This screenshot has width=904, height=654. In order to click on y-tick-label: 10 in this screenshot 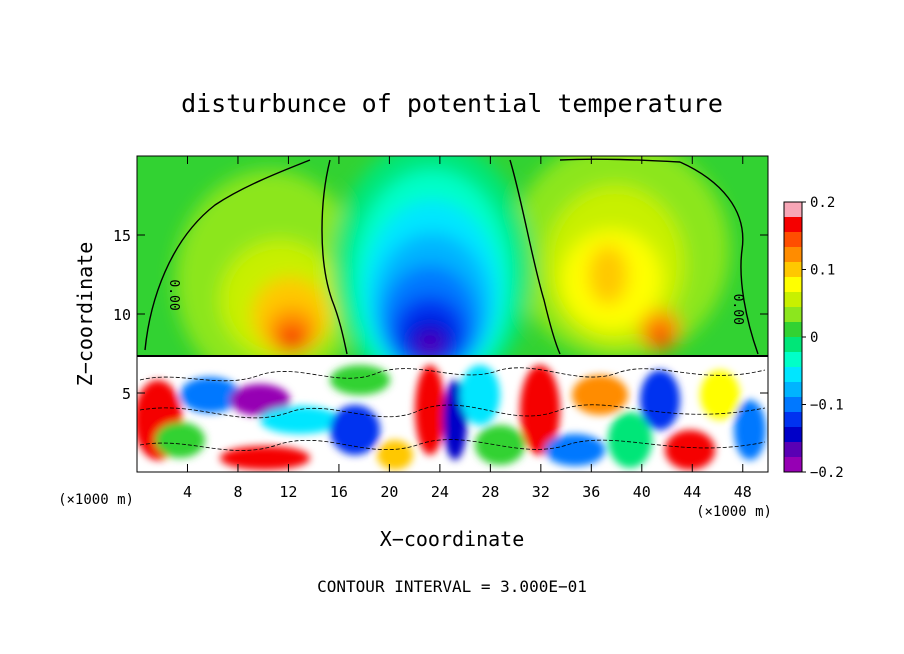, I will do `click(122, 315)`.